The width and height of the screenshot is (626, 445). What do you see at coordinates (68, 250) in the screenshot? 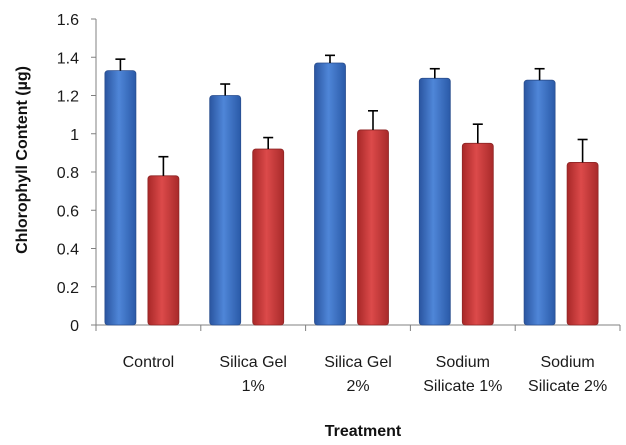
I see `y-tick-label: 0.4` at bounding box center [68, 250].